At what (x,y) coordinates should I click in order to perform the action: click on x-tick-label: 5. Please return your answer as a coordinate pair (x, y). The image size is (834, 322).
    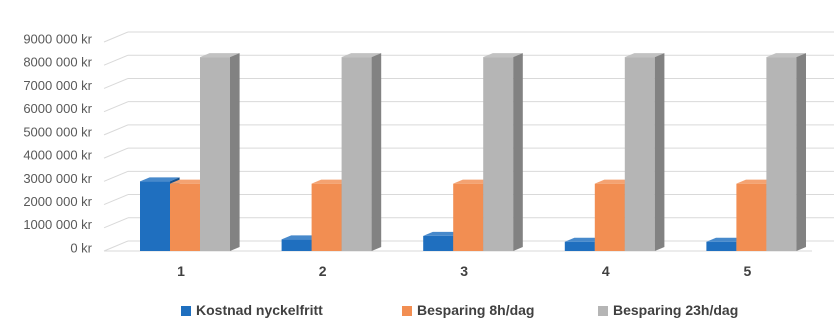
    Looking at the image, I should click on (748, 271).